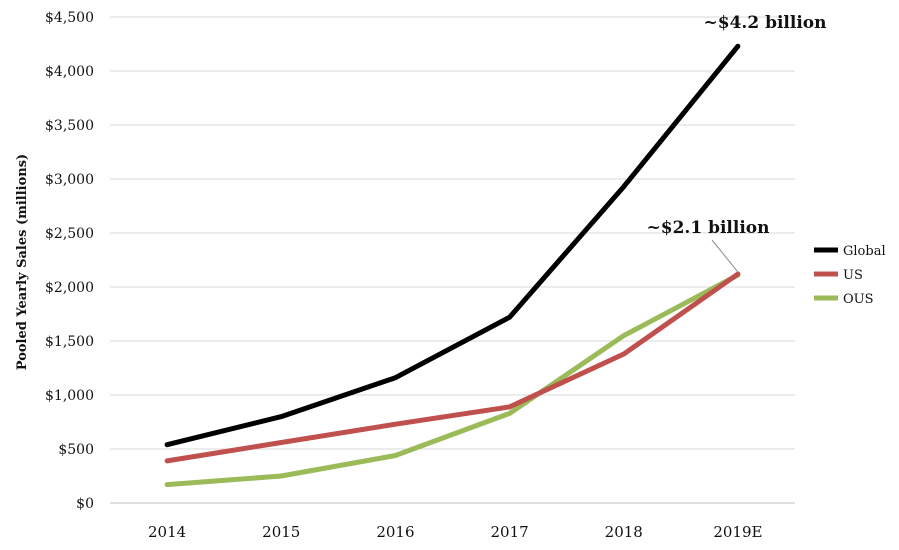 The width and height of the screenshot is (899, 550). What do you see at coordinates (765, 23) in the screenshot?
I see `annotation-global-total: ~$4.2 billion` at bounding box center [765, 23].